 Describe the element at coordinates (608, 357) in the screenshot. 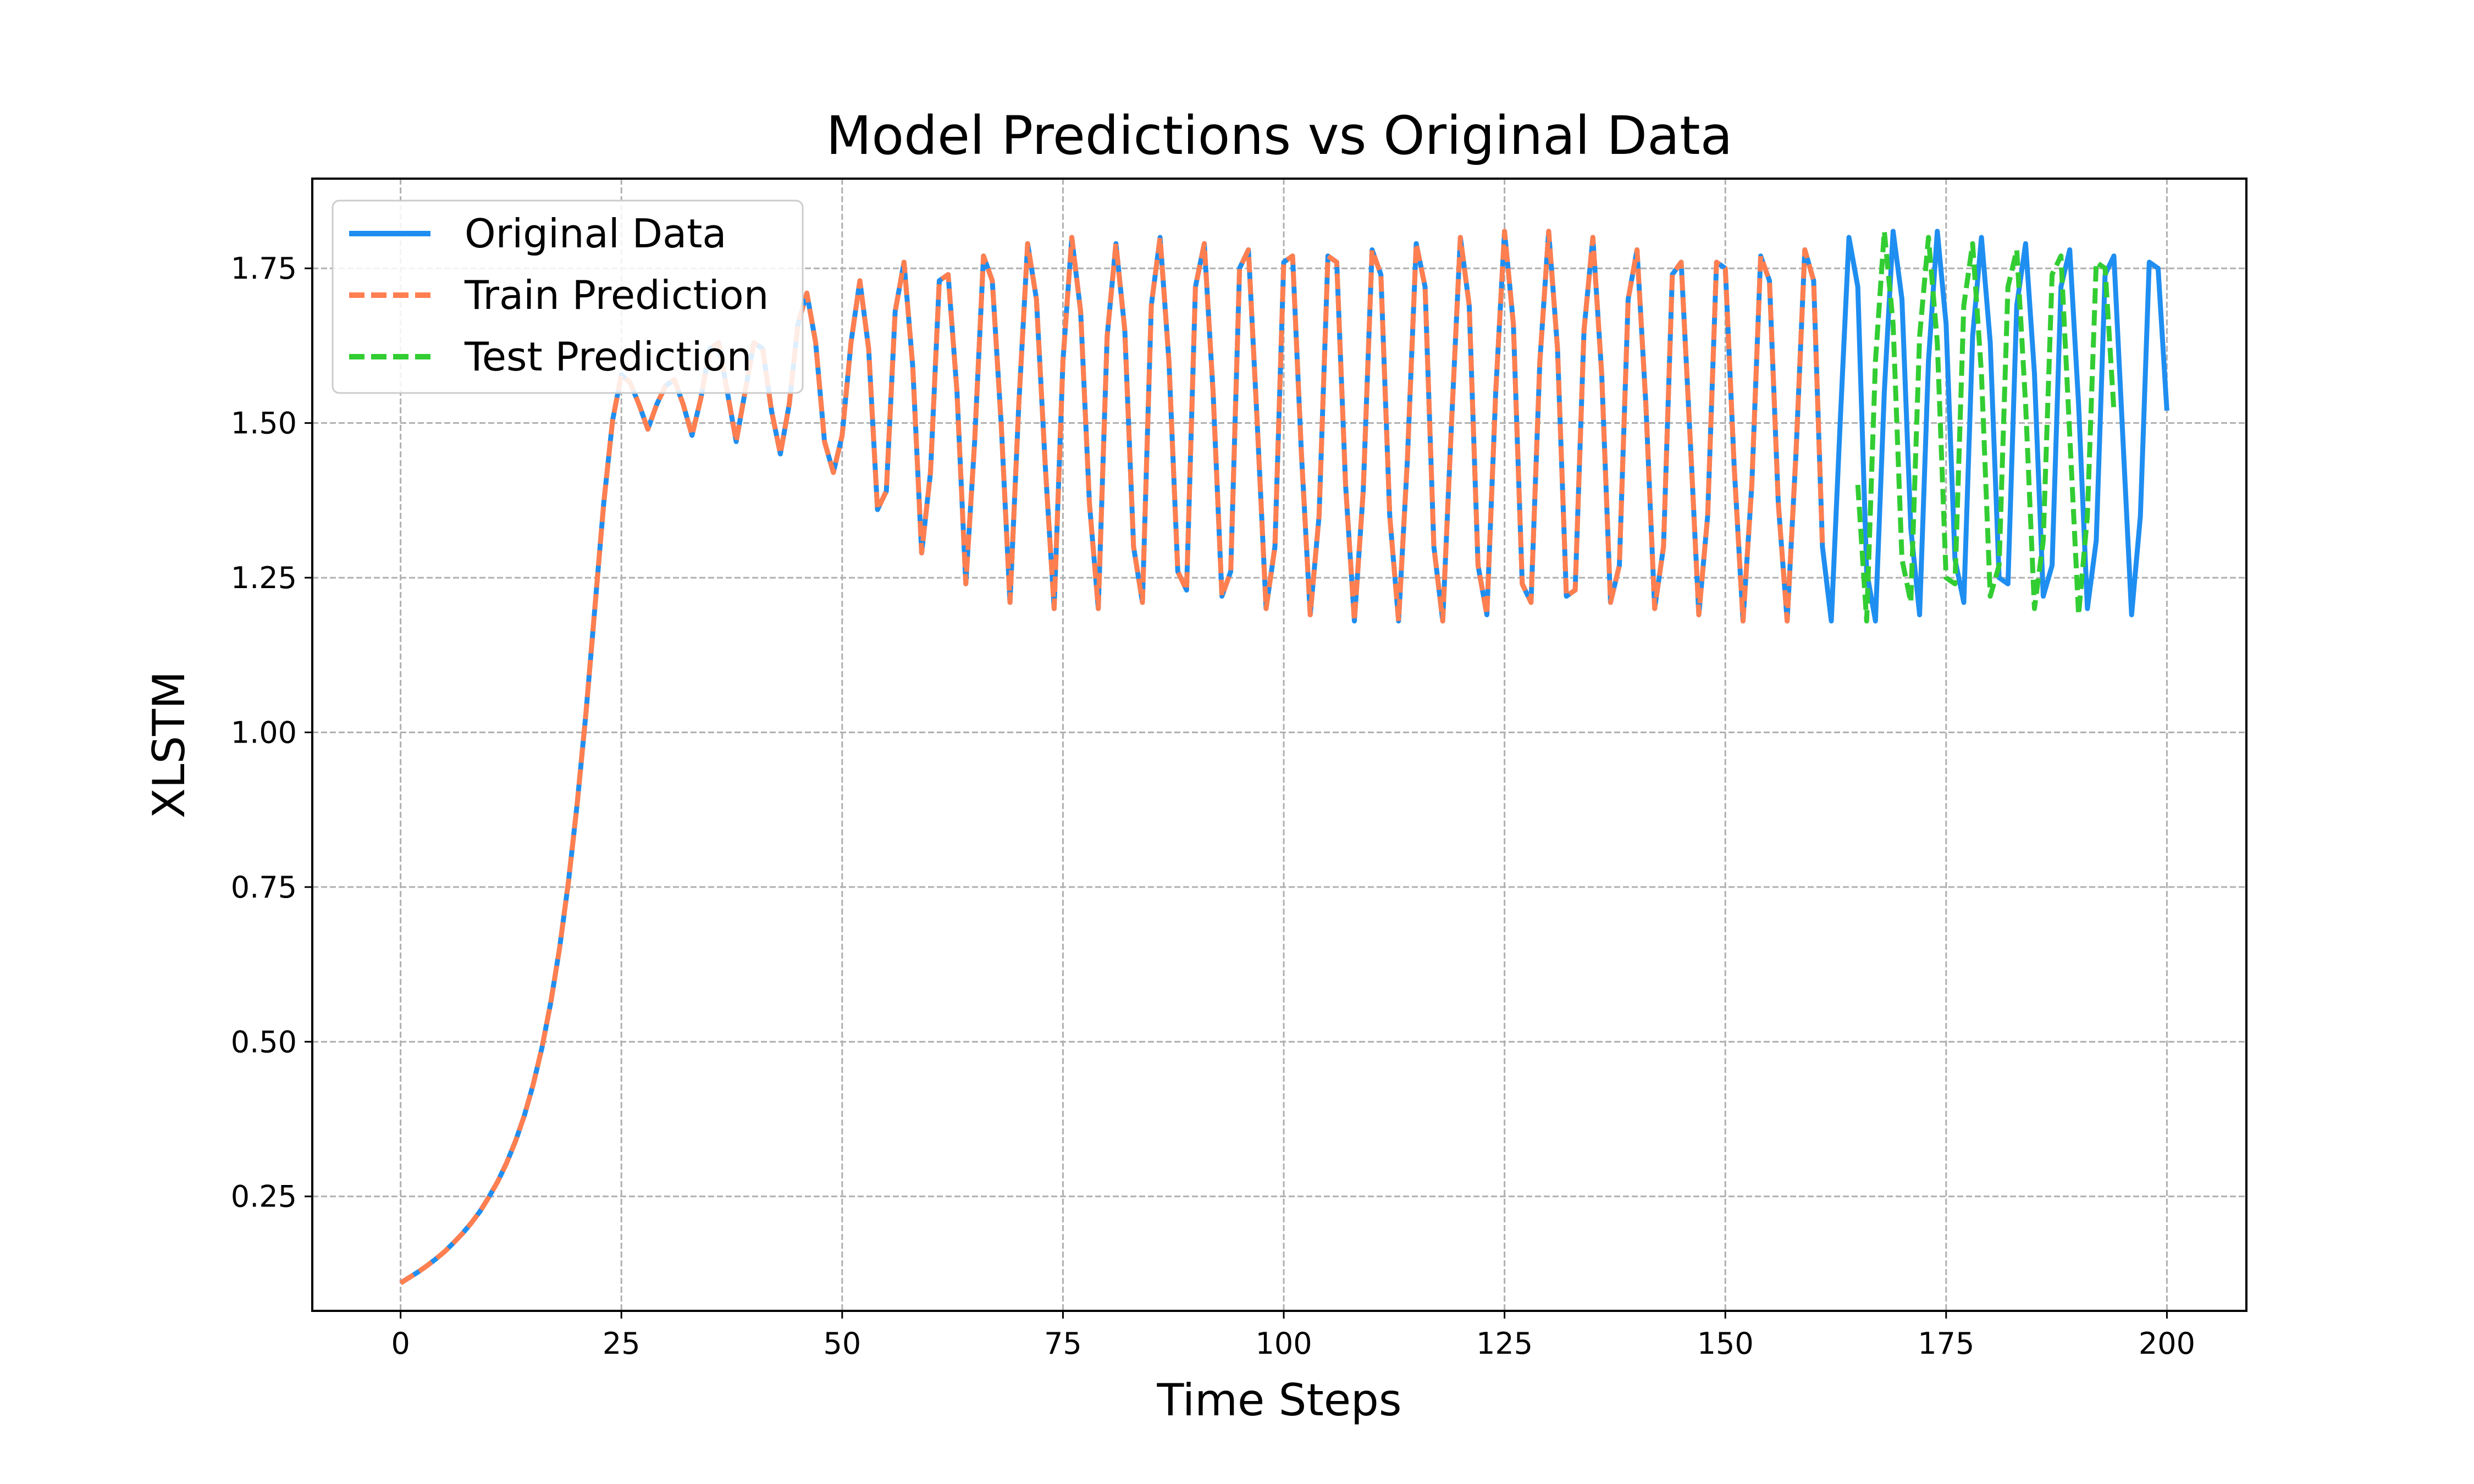

I see `legend-label: Test Prediction` at that location.